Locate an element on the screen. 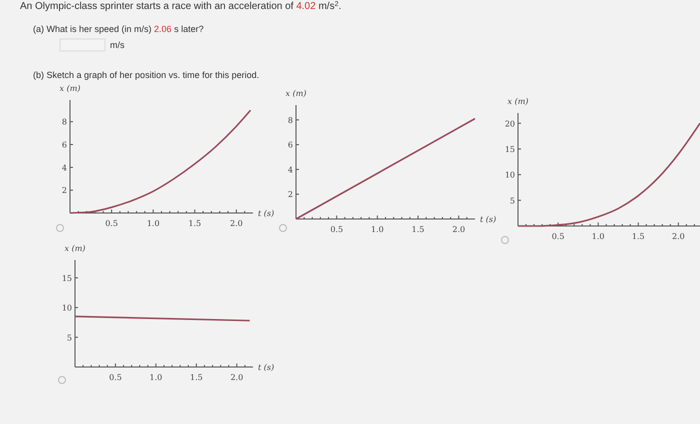 This screenshot has height=424, width=700. text: m/s is located at coordinates (117, 45).